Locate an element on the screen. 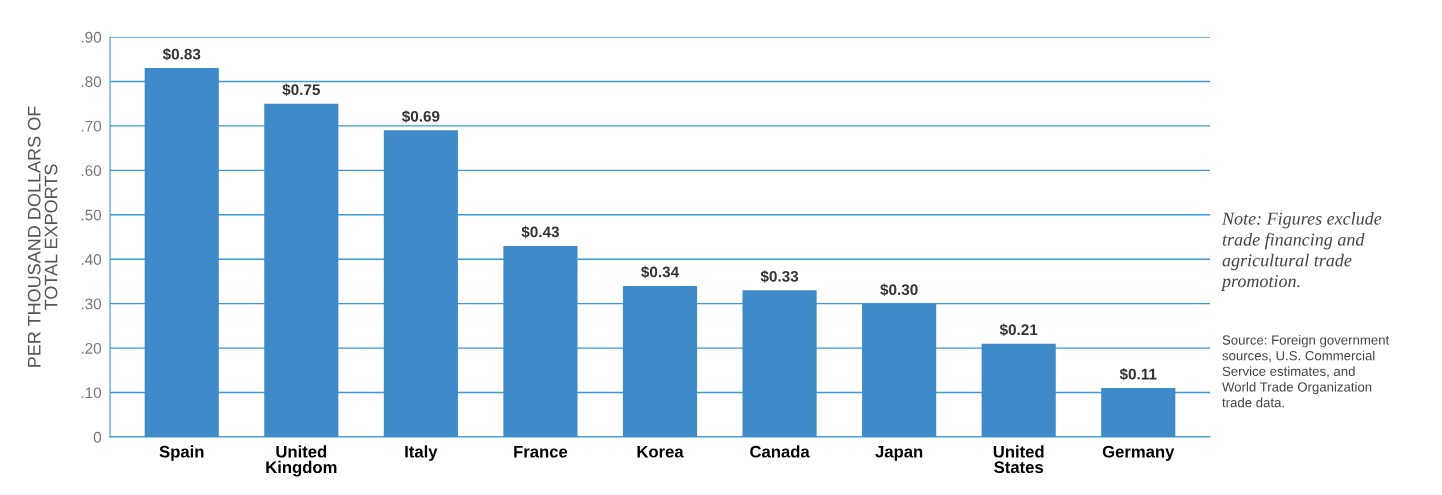 This screenshot has width=1442, height=495. y-tick-label: .50 is located at coordinates (91, 215).